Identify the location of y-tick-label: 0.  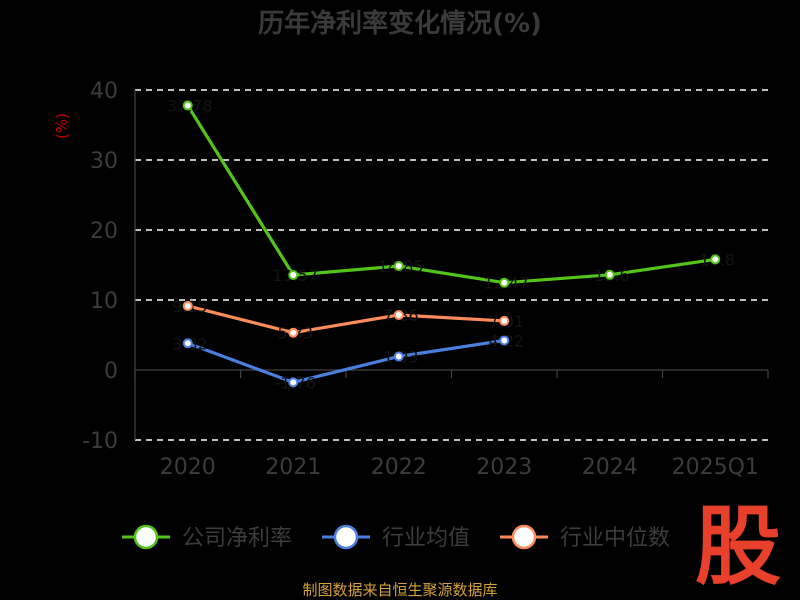
(111, 371).